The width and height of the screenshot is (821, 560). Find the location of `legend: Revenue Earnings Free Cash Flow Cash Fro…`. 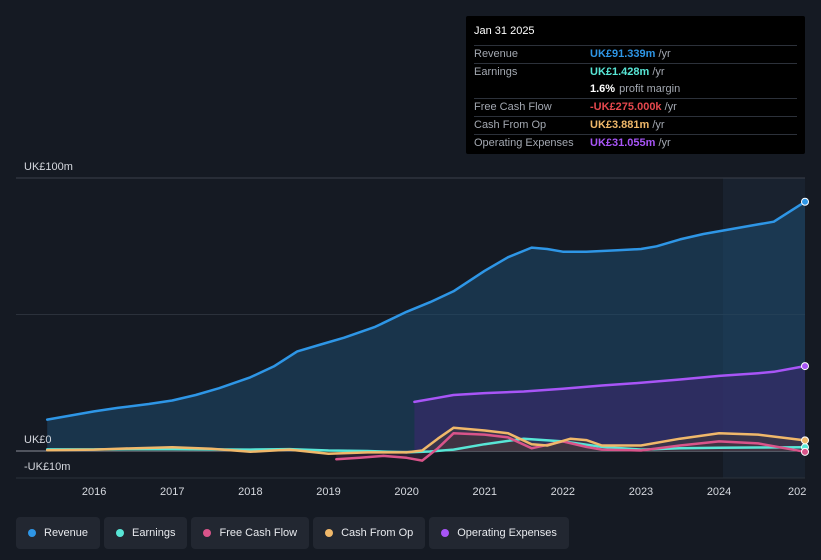

legend: Revenue Earnings Free Cash Flow Cash Fro… is located at coordinates (292, 533).